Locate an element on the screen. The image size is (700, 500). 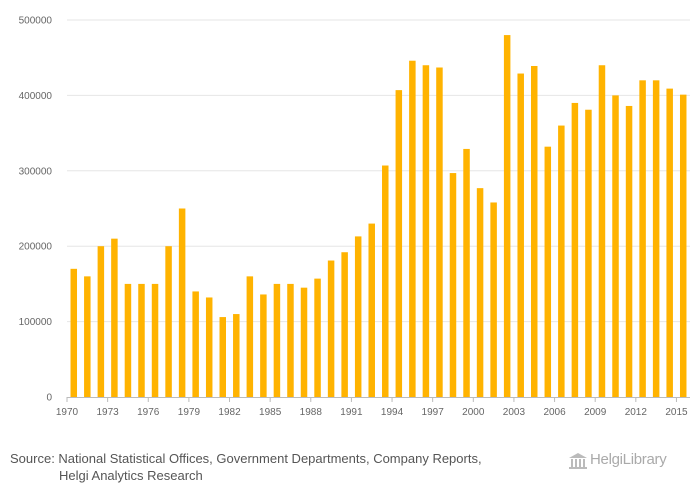
bar-1975 is located at coordinates (141, 340).